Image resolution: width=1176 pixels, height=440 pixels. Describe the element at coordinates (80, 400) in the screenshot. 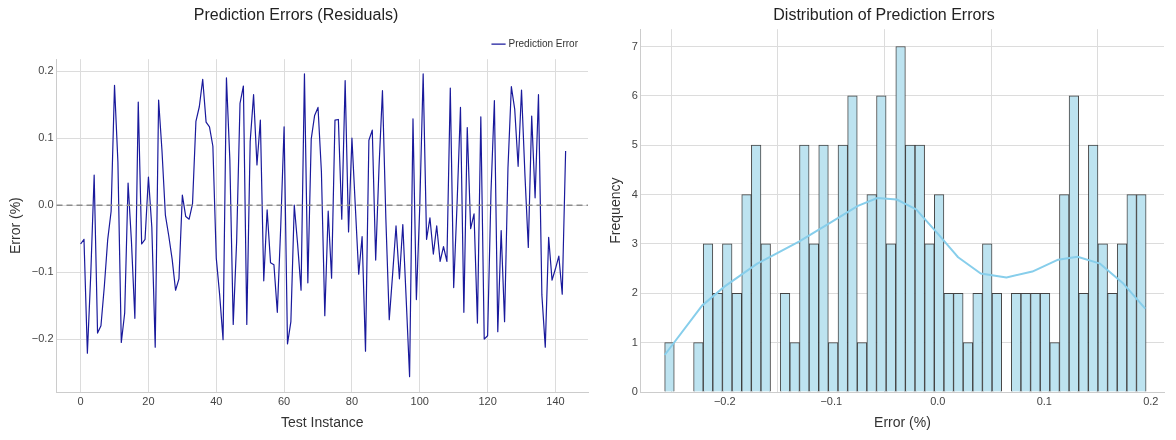

I see `x-tick-label: 0` at that location.